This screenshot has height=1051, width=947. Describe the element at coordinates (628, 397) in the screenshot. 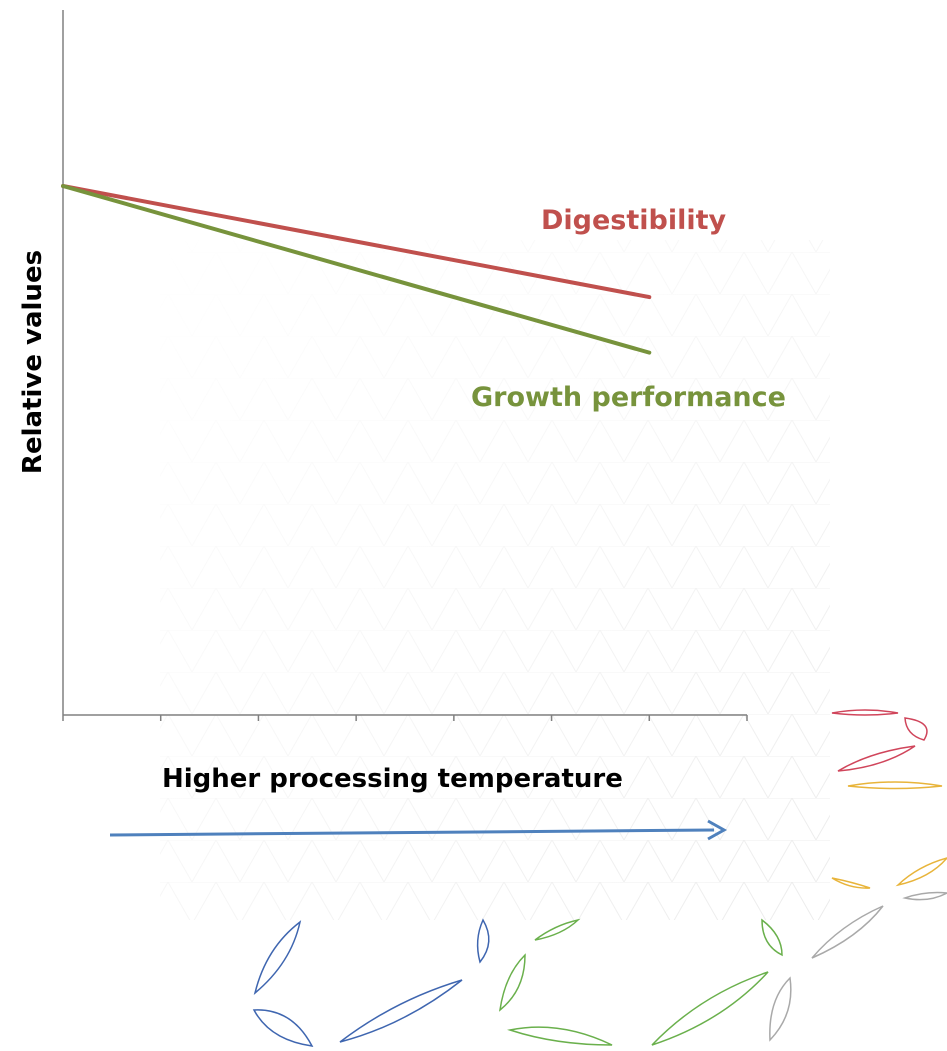

I see `series-label-growth-performance: Growth performance` at that location.